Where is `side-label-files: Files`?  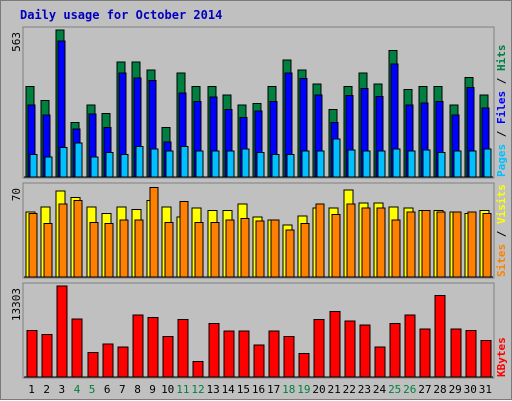
side-label-files: Files is located at coordinates (501, 107).